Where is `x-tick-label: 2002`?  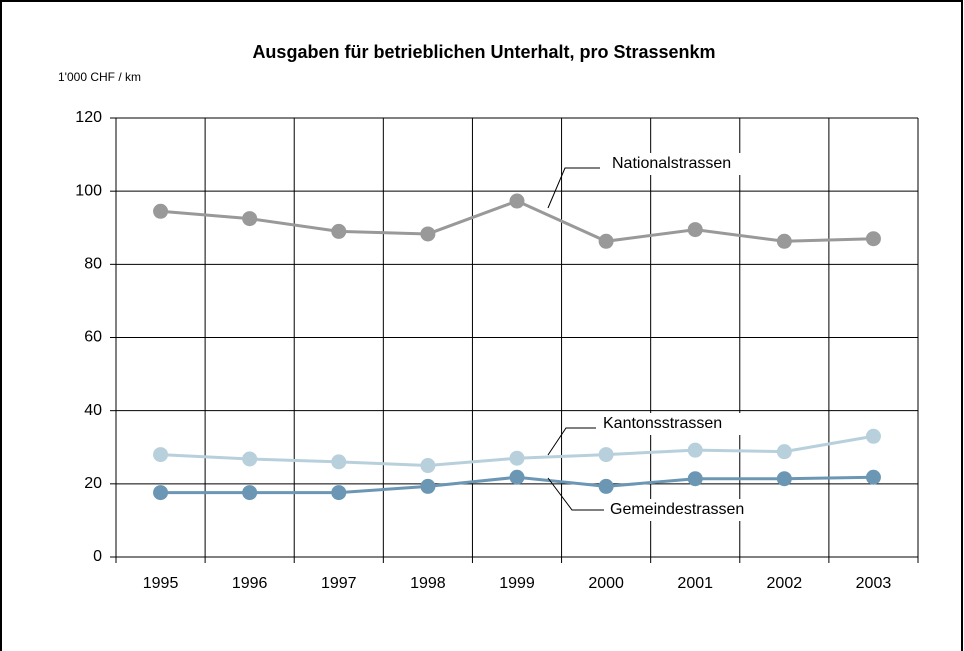 x-tick-label: 2002 is located at coordinates (785, 583).